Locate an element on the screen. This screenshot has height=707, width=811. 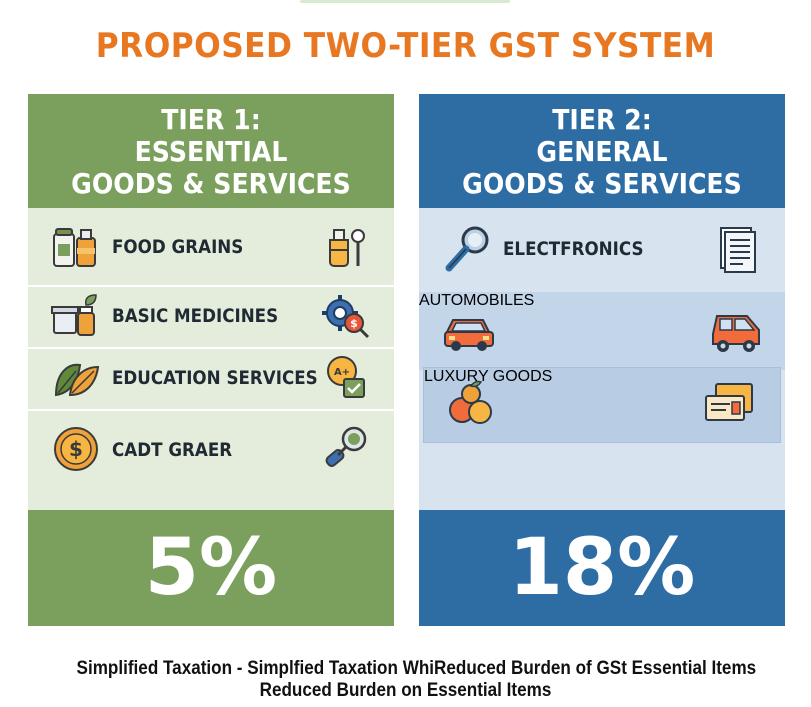
tier1-item-label: BASIC MEDICINES is located at coordinates (195, 316).